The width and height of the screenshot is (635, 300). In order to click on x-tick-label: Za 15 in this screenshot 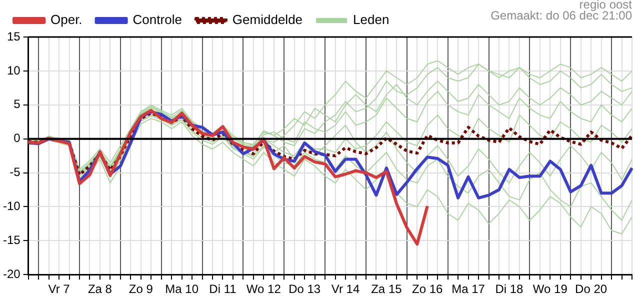, I will do `click(386, 289)`.